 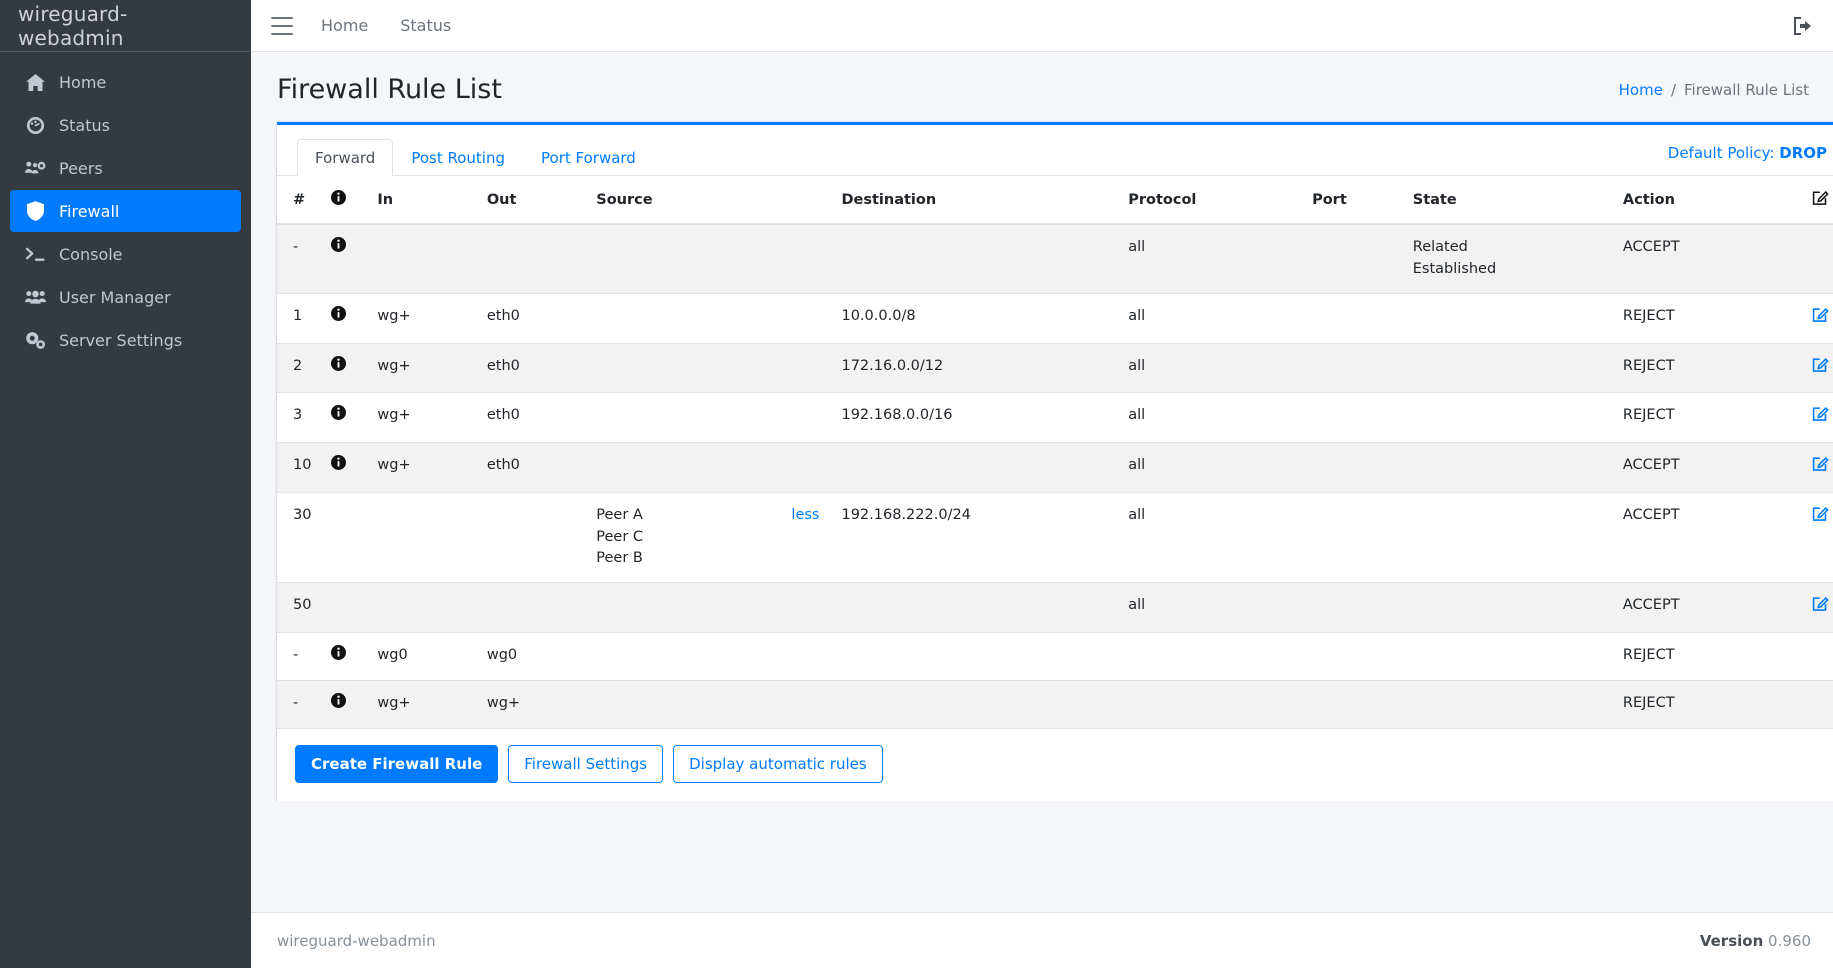 What do you see at coordinates (1746, 90) in the screenshot?
I see `breadcrumb-current: Firewall Rule List` at bounding box center [1746, 90].